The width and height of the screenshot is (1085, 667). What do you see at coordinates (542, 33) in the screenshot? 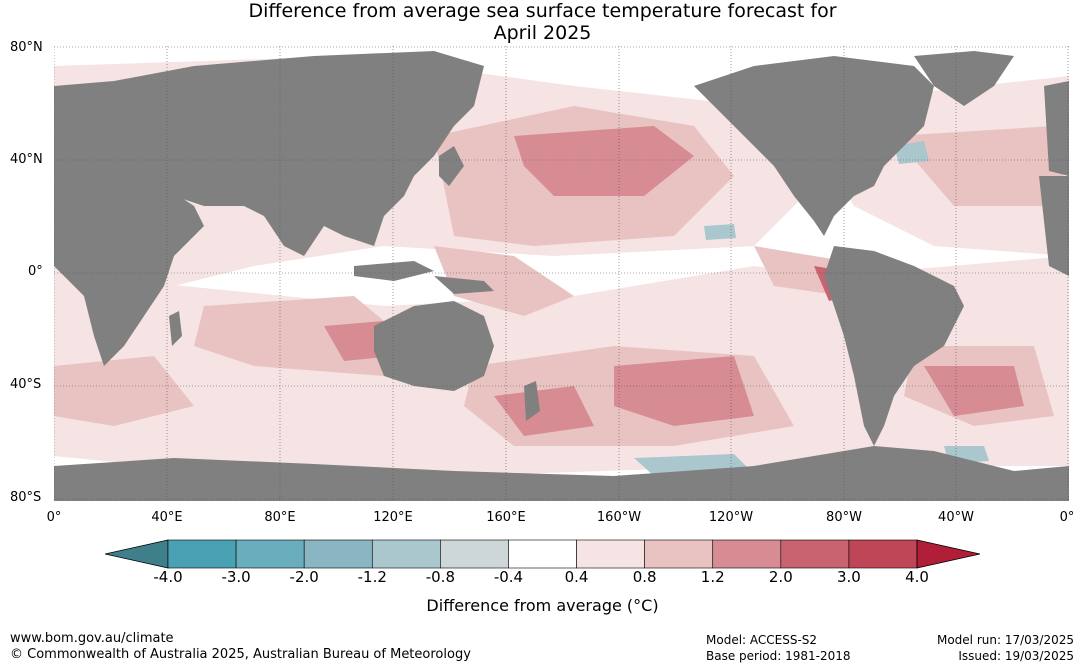
I see `title-line-2: April 2025` at bounding box center [542, 33].